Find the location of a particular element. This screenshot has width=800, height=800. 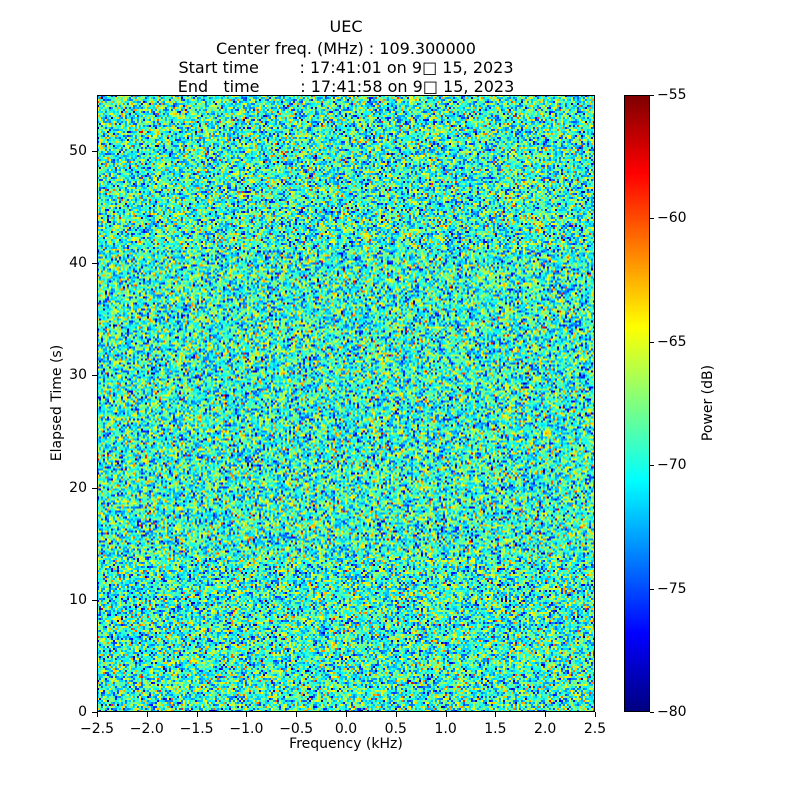

colorbar-label: Power (dB) is located at coordinates (708, 403).